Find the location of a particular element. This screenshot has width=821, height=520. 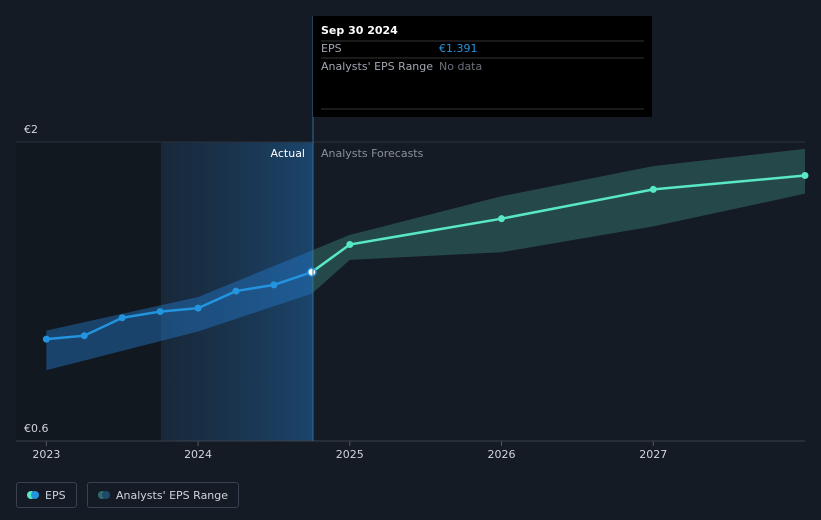

x-tick-label: 2023 is located at coordinates (46, 454).